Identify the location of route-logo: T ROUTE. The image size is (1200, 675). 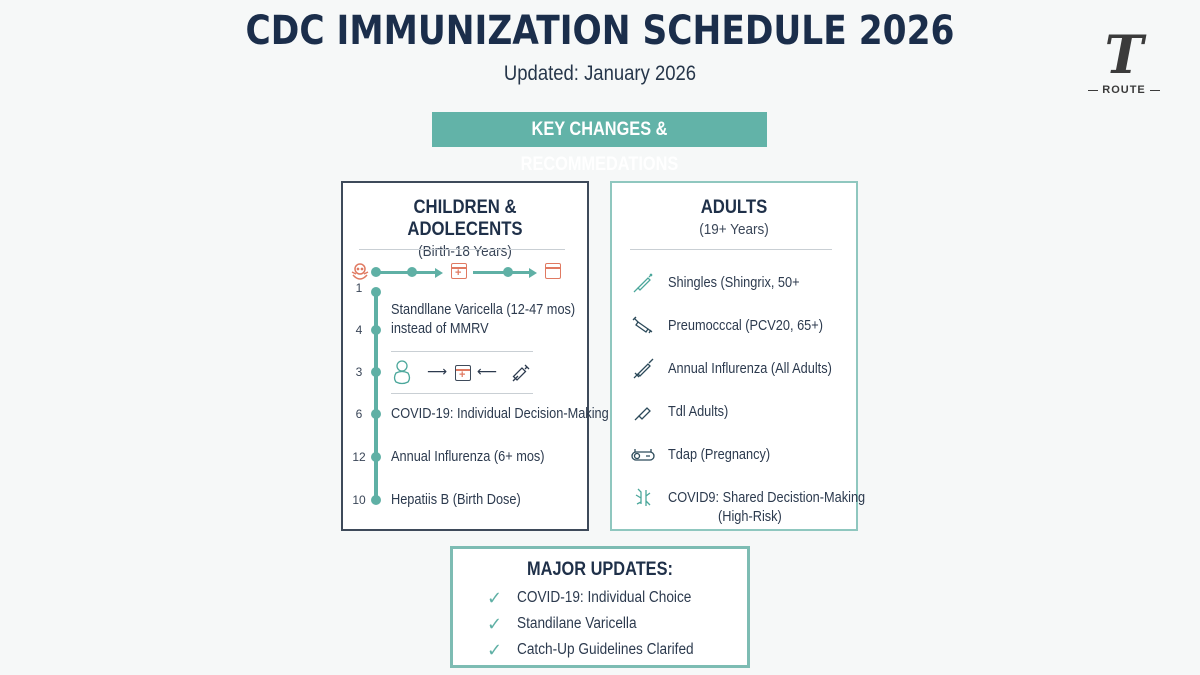
(1124, 63).